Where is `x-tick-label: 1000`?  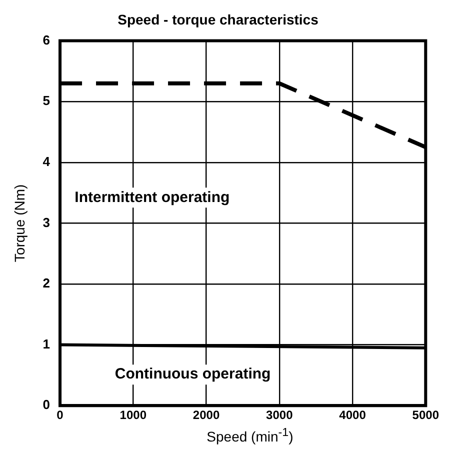
x-tick-label: 1000 is located at coordinates (133, 415).